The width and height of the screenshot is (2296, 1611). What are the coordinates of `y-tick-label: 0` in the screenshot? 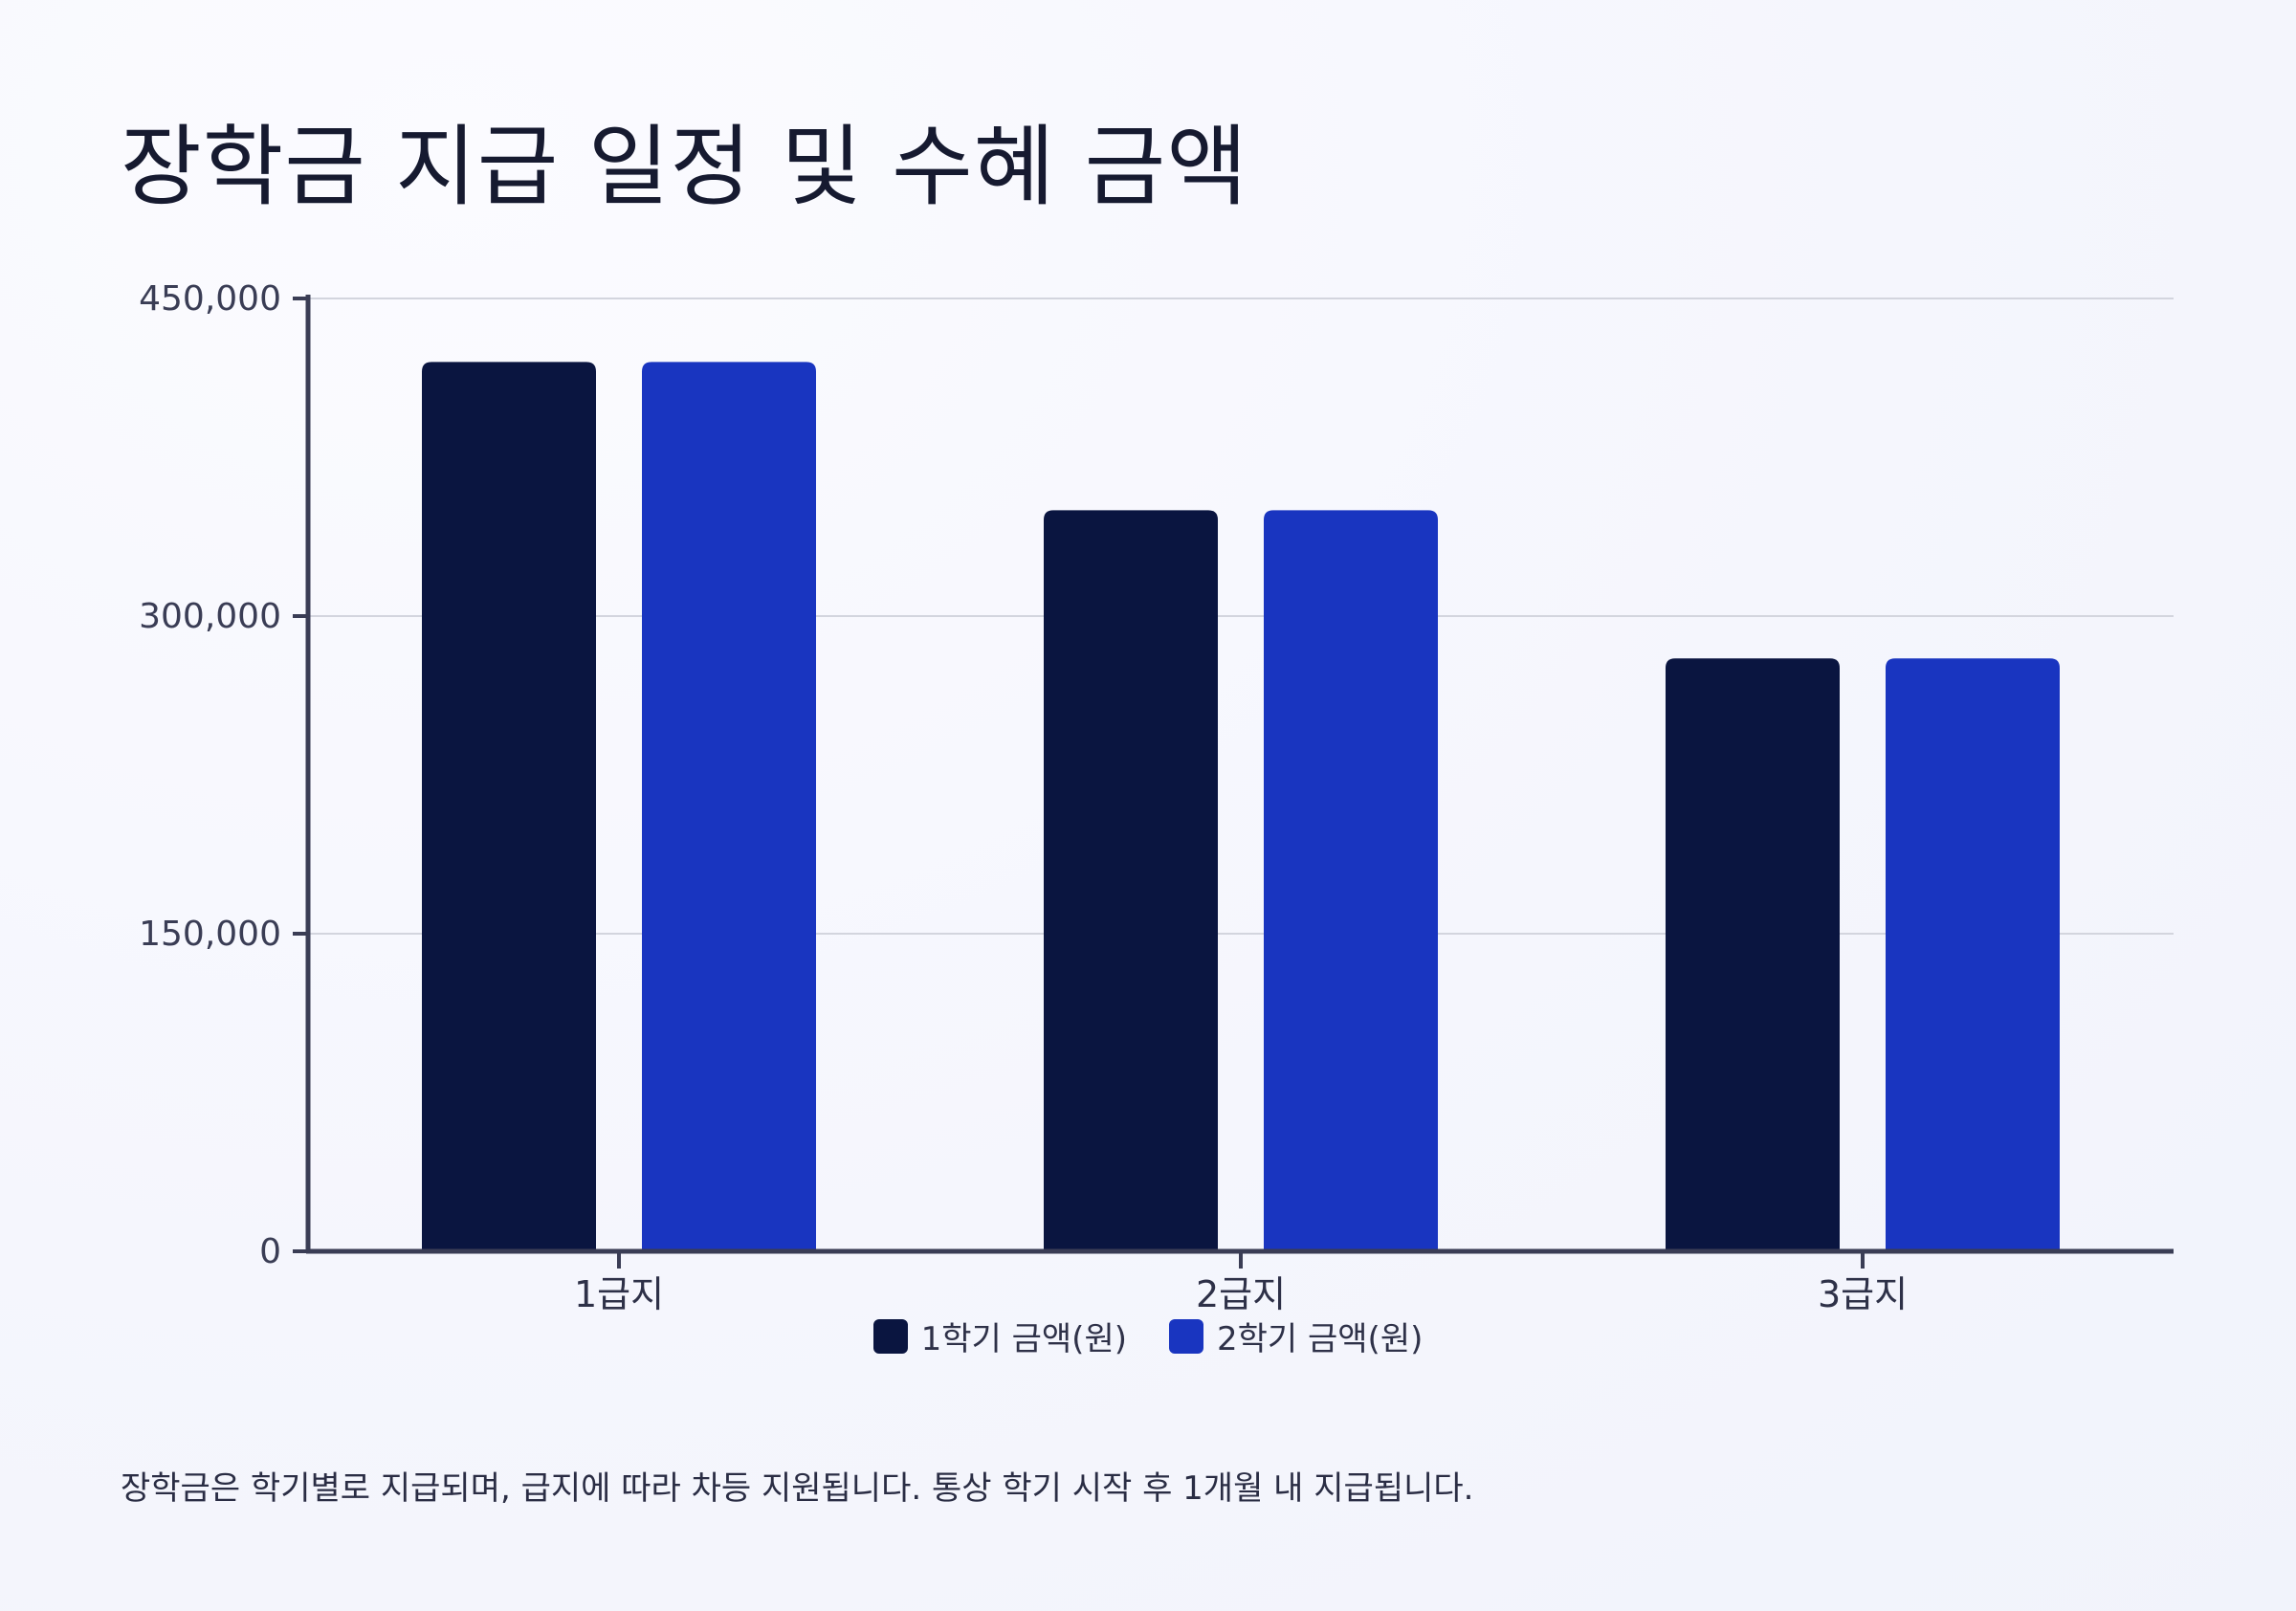 It's located at (270, 1251).